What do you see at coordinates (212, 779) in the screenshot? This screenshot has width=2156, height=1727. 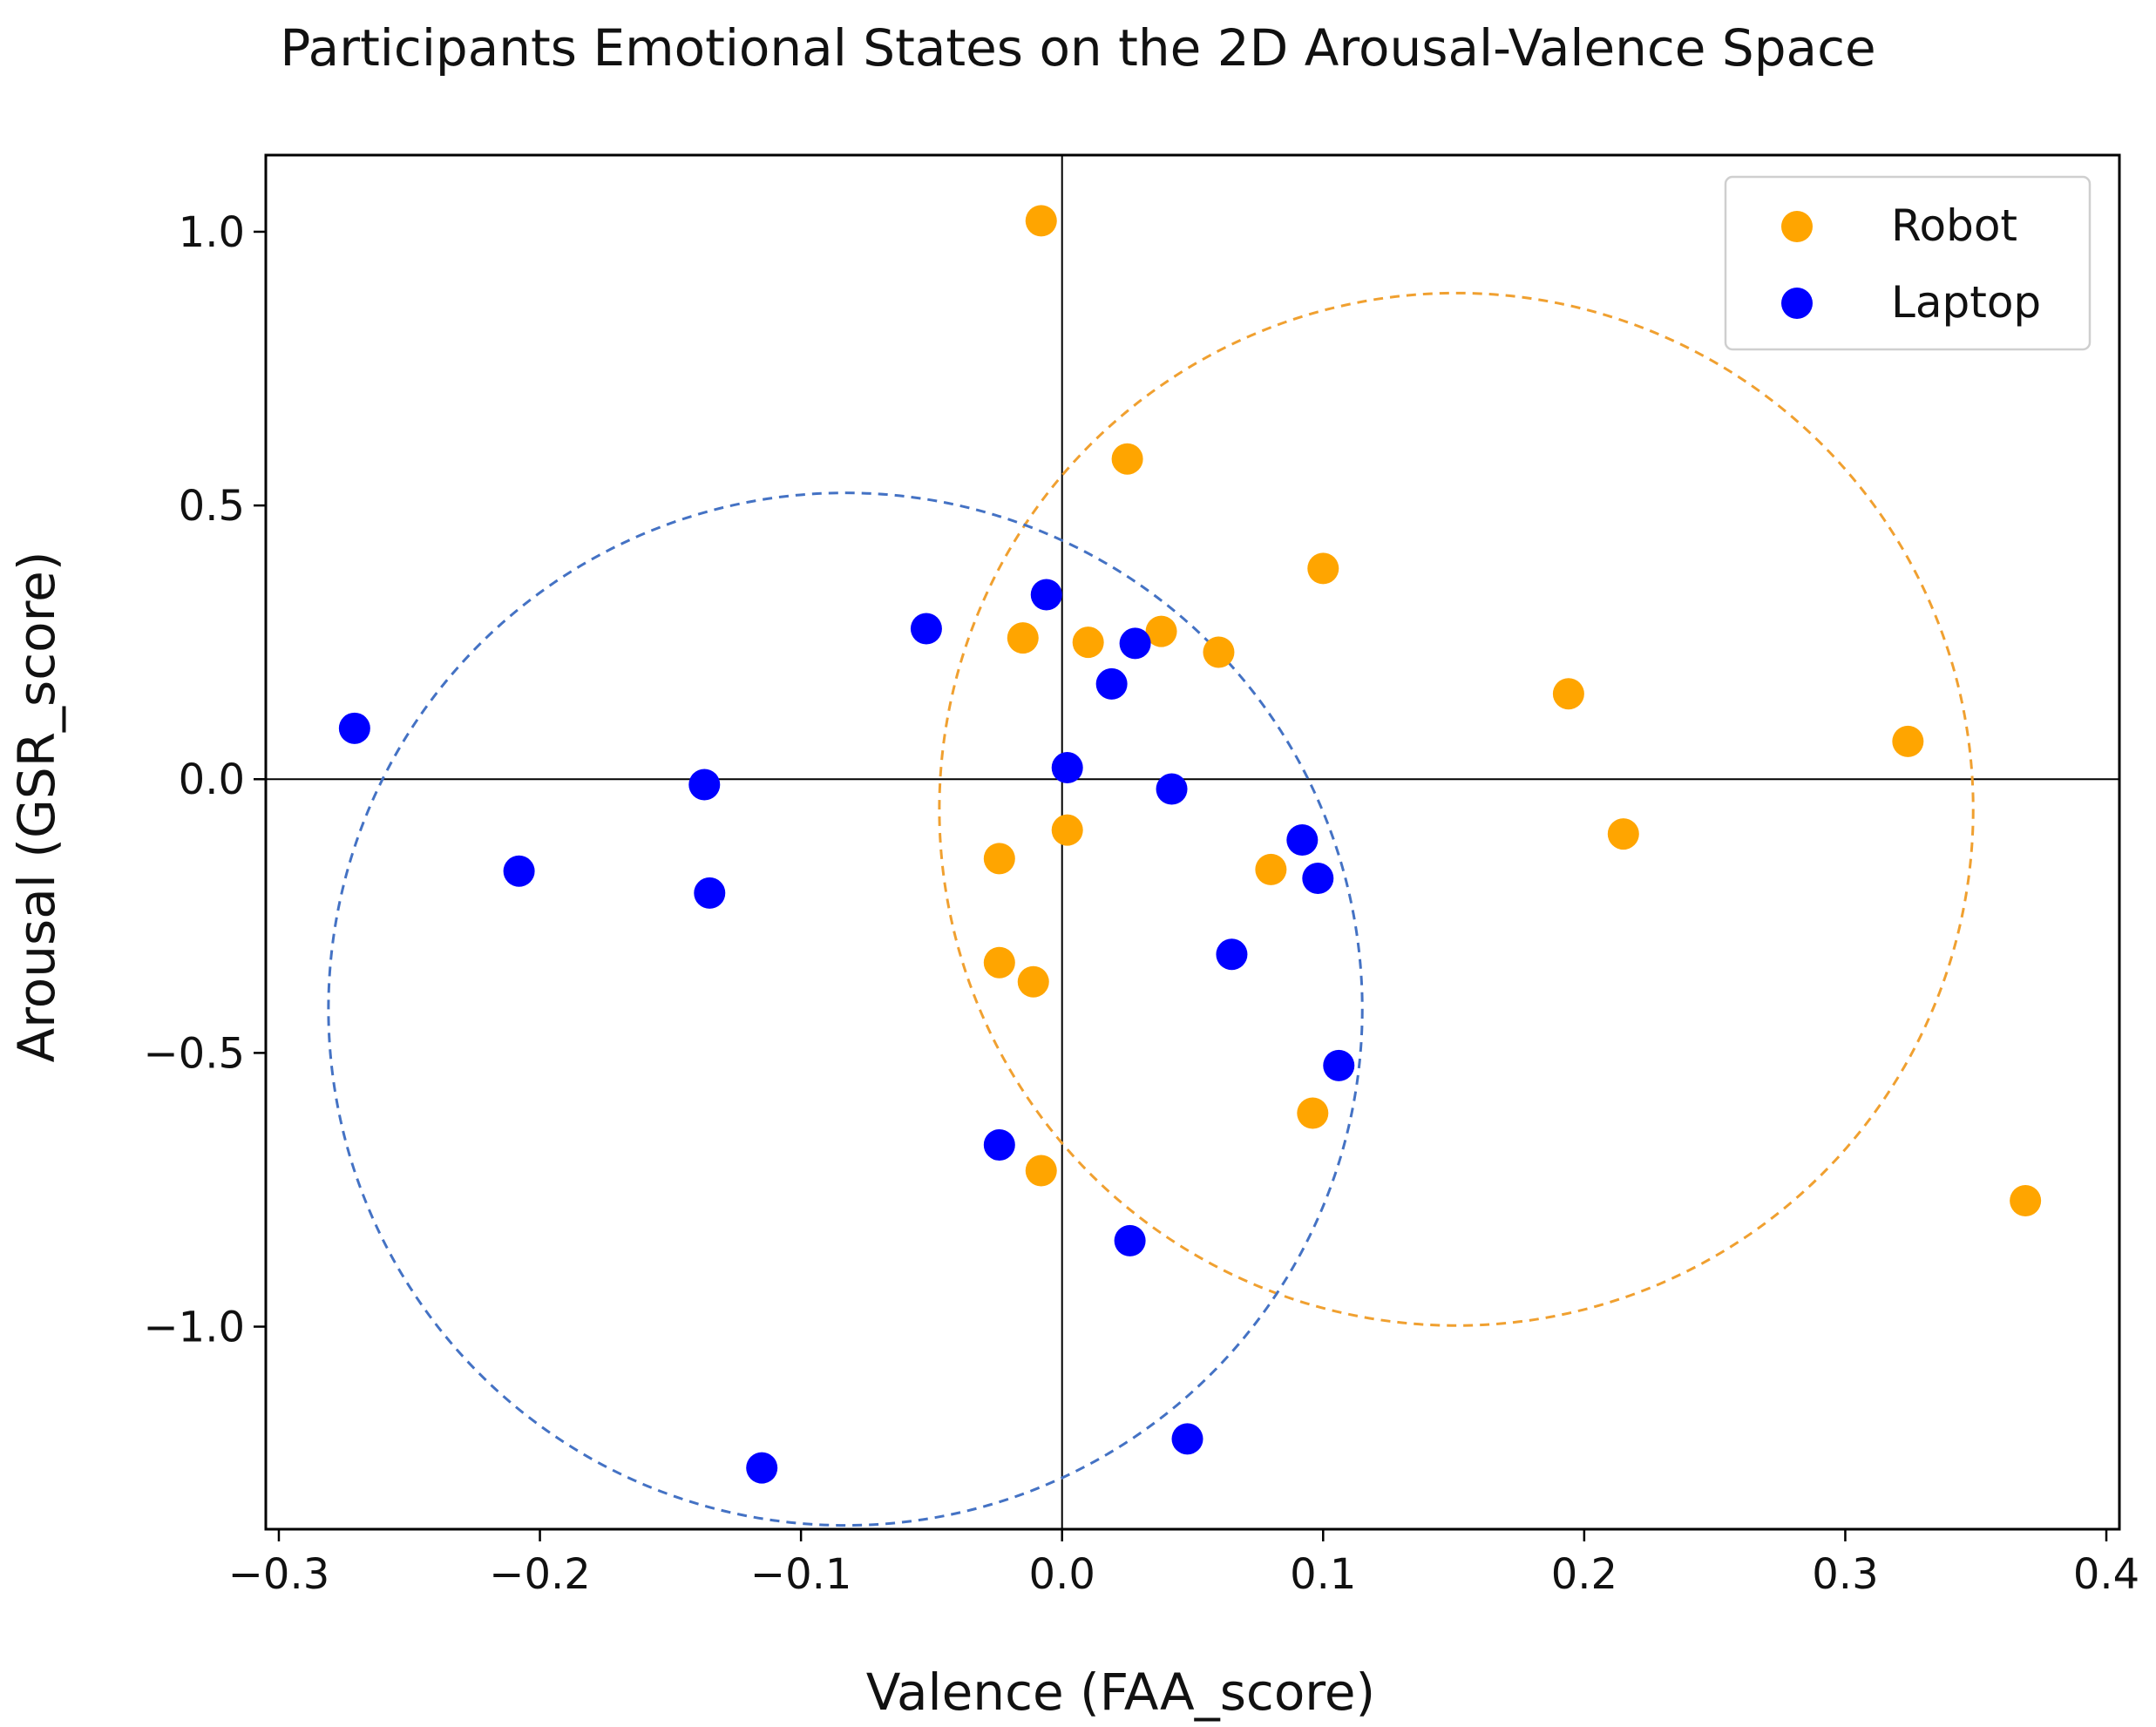 I see `y-tick-label: 0.0` at bounding box center [212, 779].